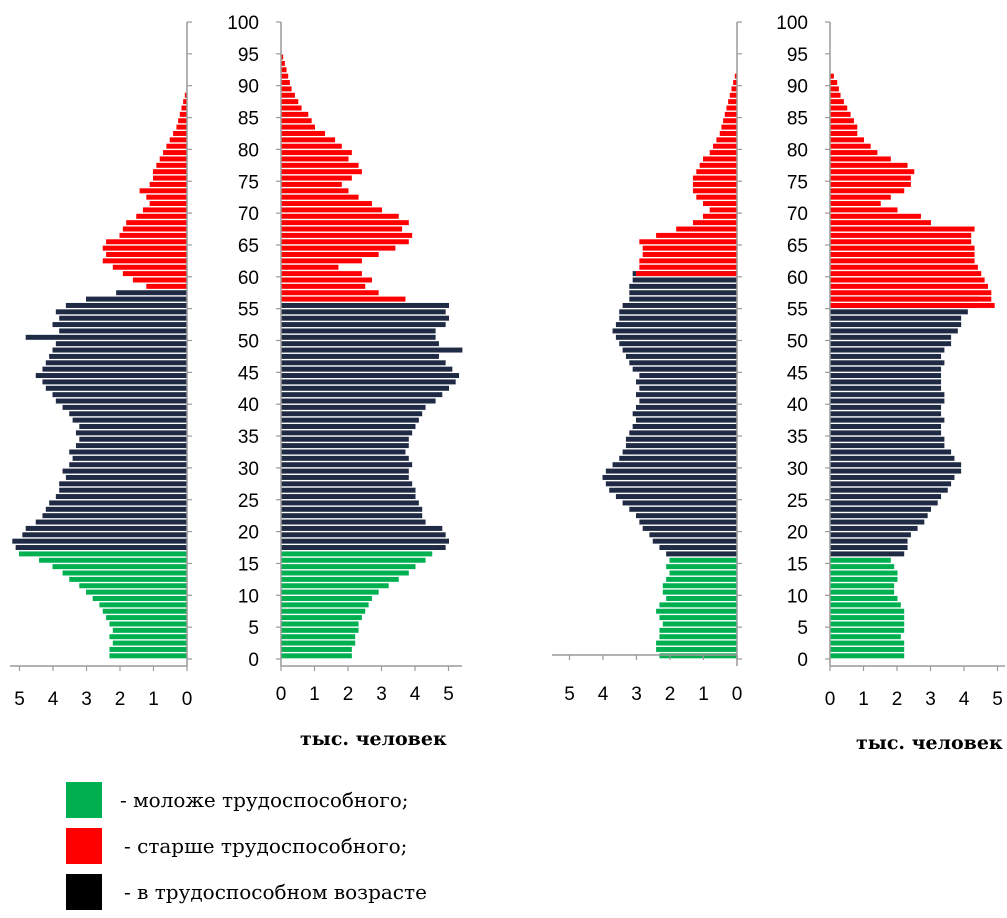 Image resolution: width=1007 pixels, height=918 pixels. What do you see at coordinates (703, 694) in the screenshot?
I see `x-tick-label-pyramid-2-left-1: 1` at bounding box center [703, 694].